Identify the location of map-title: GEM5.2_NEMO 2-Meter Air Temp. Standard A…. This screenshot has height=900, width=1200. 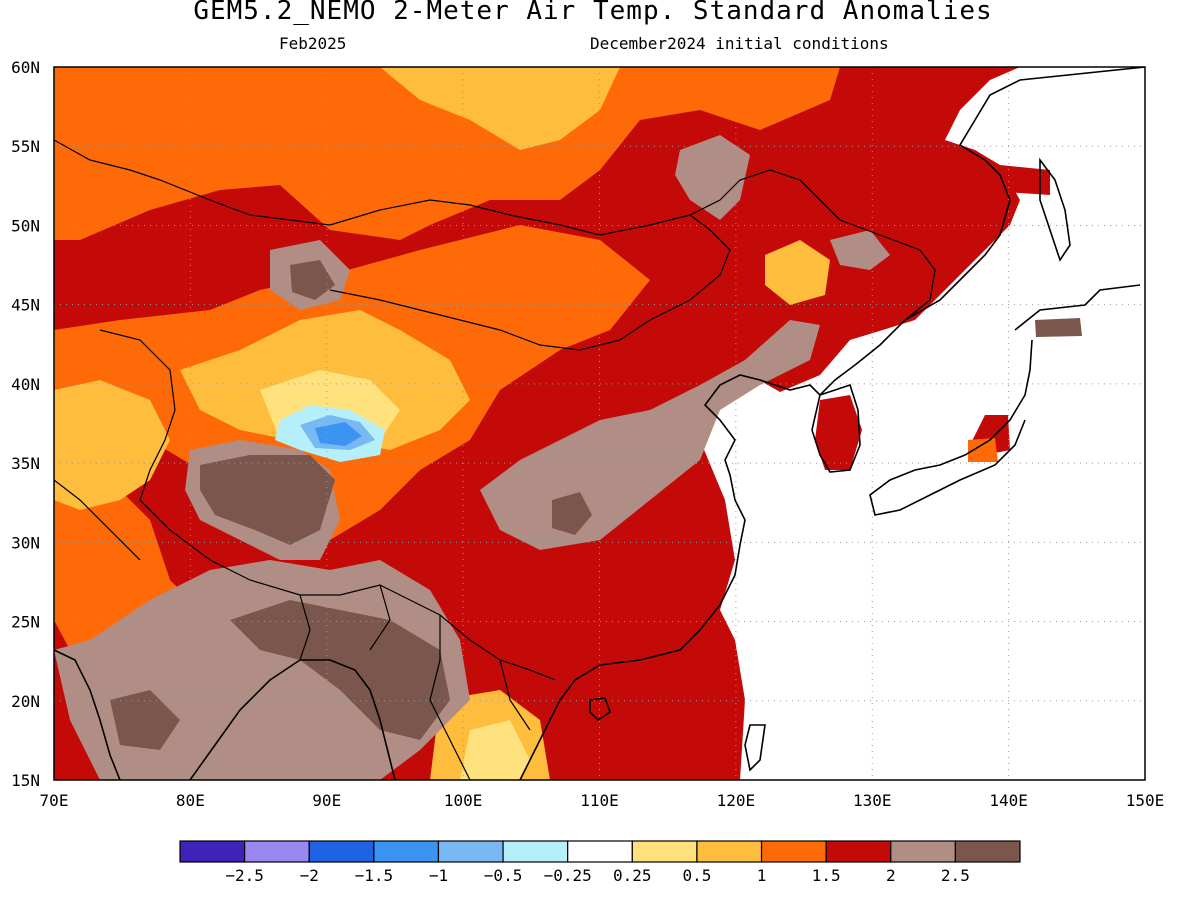
(593, 13).